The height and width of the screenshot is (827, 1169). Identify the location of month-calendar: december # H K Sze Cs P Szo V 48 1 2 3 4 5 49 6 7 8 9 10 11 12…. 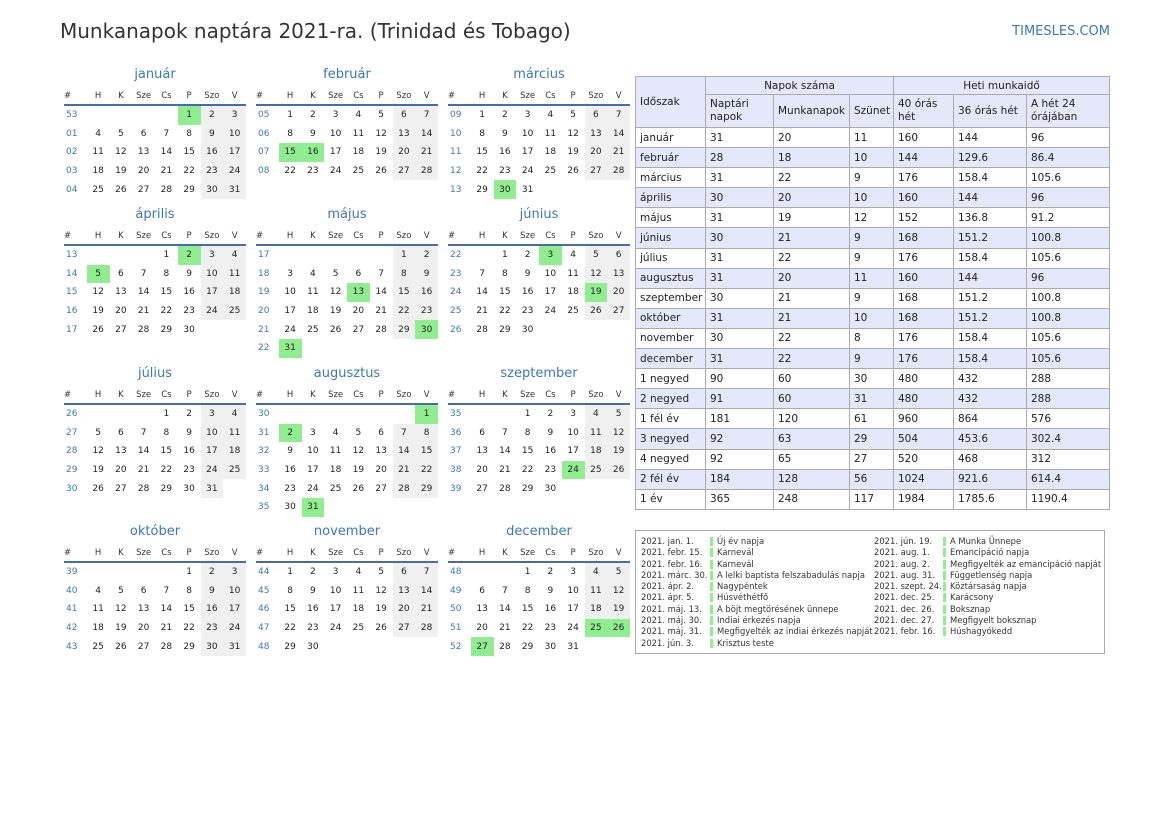
(539, 589).